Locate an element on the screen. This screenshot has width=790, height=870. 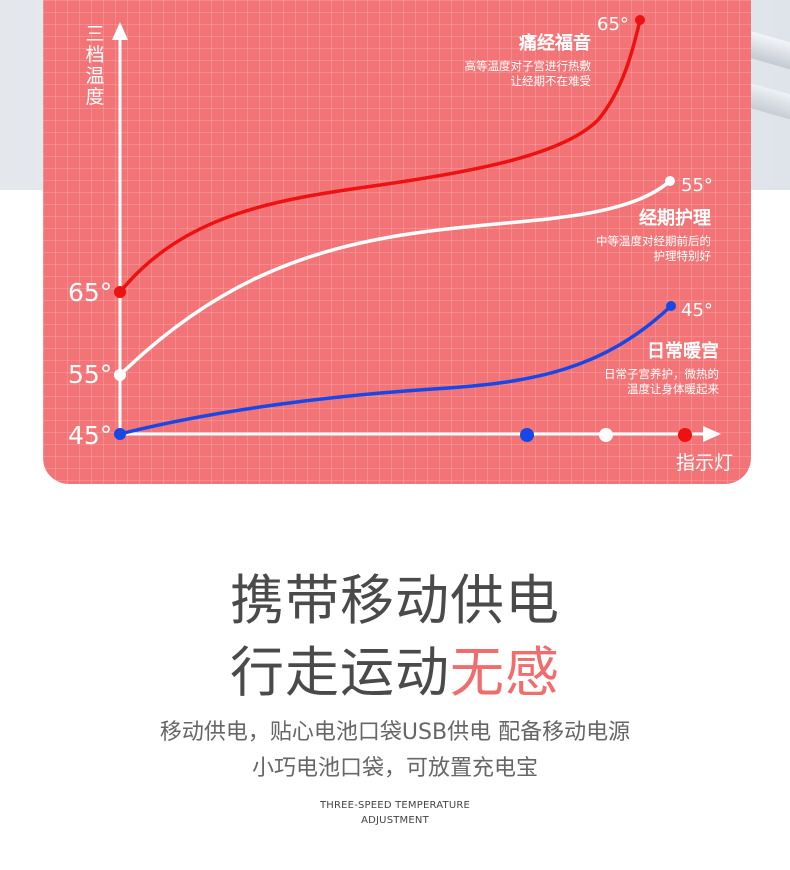
y-axis-label-char: 度 is located at coordinates (94, 97).